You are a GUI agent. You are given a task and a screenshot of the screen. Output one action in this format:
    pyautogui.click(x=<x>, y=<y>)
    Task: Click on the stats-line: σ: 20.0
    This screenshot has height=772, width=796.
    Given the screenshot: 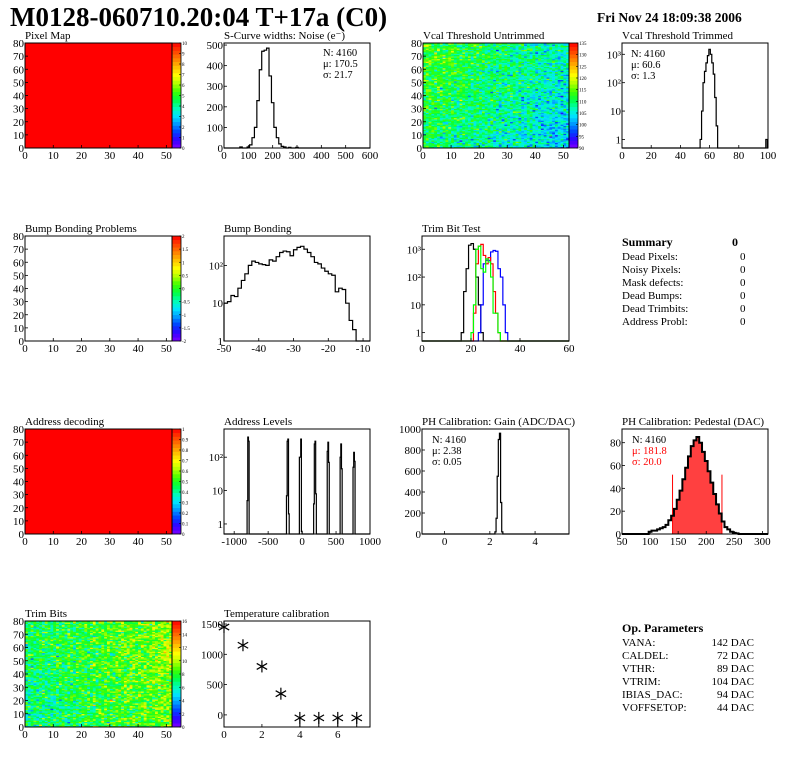 What is the action you would take?
    pyautogui.click(x=647, y=462)
    